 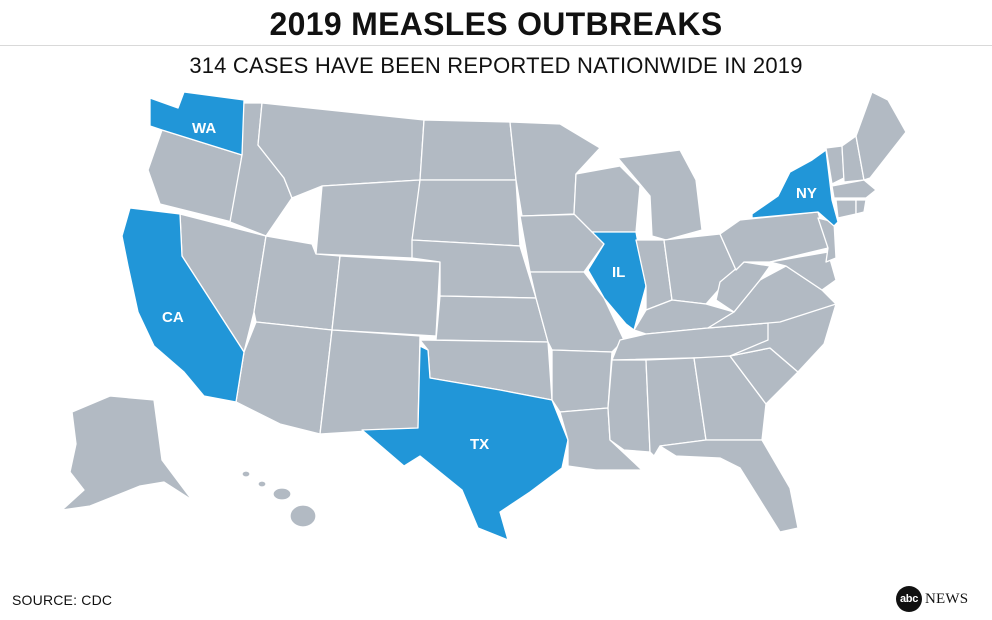 I want to click on state-WA, so click(x=197, y=123).